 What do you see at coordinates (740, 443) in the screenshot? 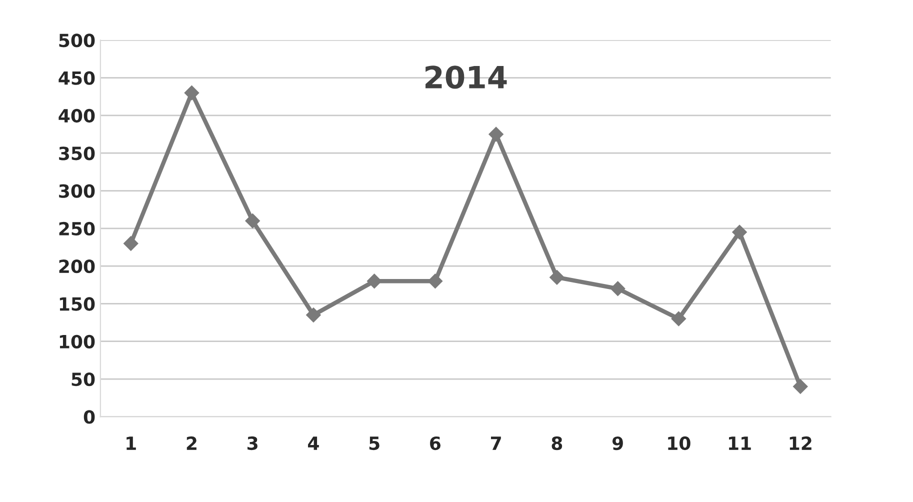
I see `x-tick-label: 11` at bounding box center [740, 443].